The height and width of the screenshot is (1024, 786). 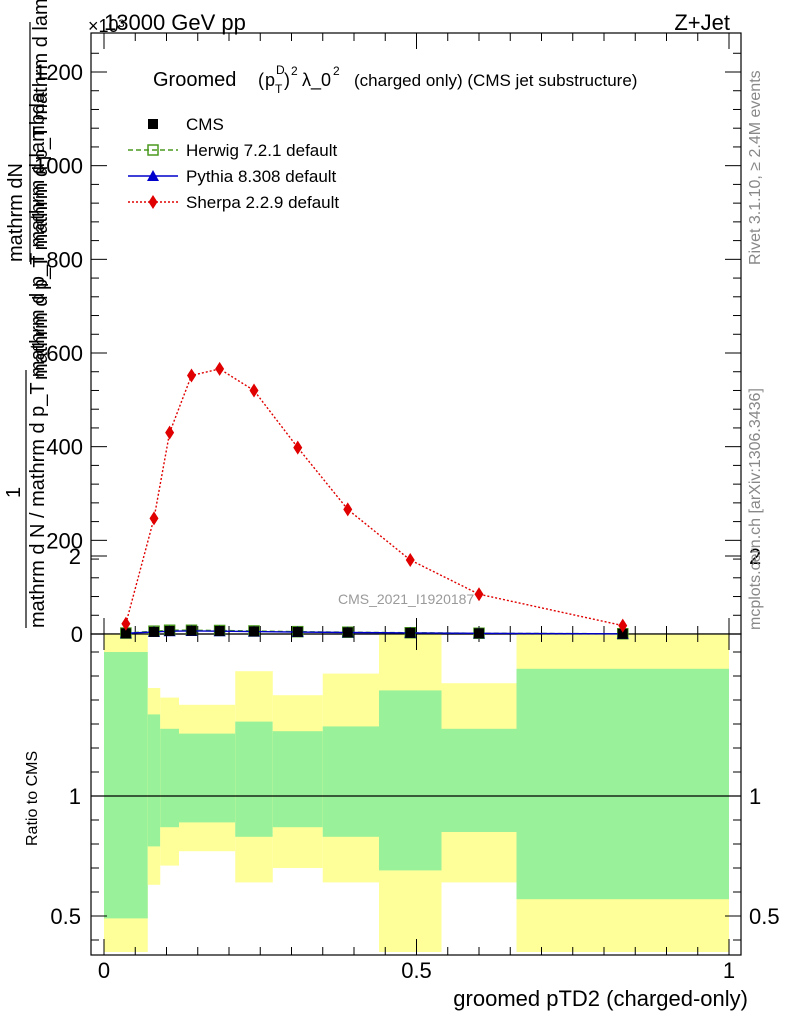 What do you see at coordinates (764, 916) in the screenshot?
I see `ratio-y-tick-label-right: 0.5` at bounding box center [764, 916].